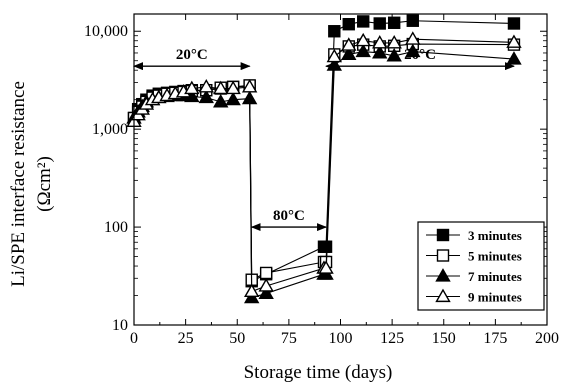 The image size is (579, 384). Describe the element at coordinates (495, 338) in the screenshot. I see `x-tick-label: 175` at that location.